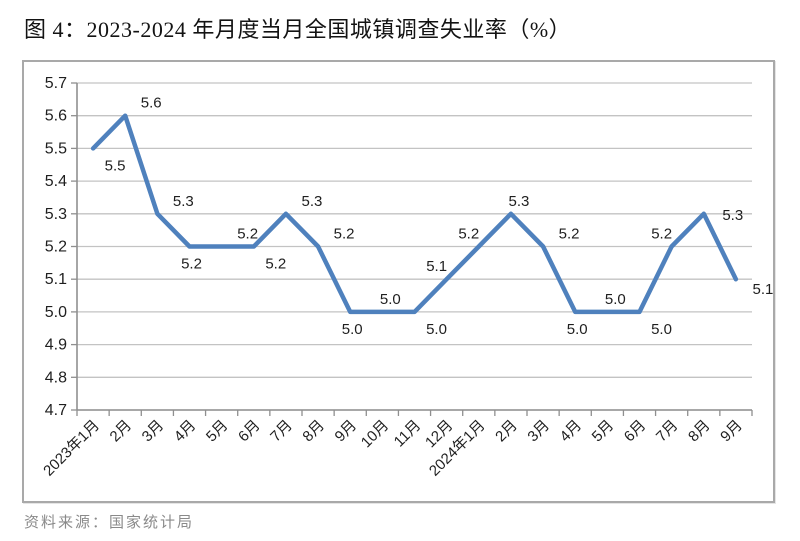 This screenshot has width=800, height=541. I want to click on y-tick-label: 5.4, so click(56, 181).